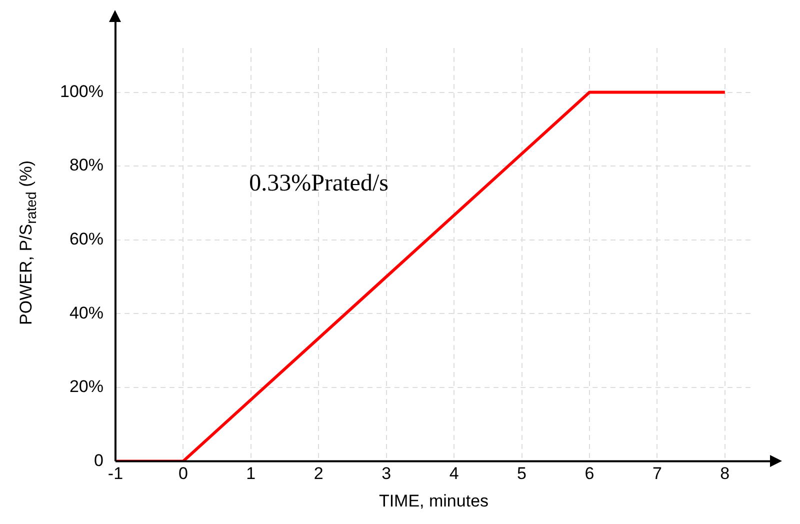 The width and height of the screenshot is (800, 524). I want to click on y-tick-label: 0, so click(99, 460).